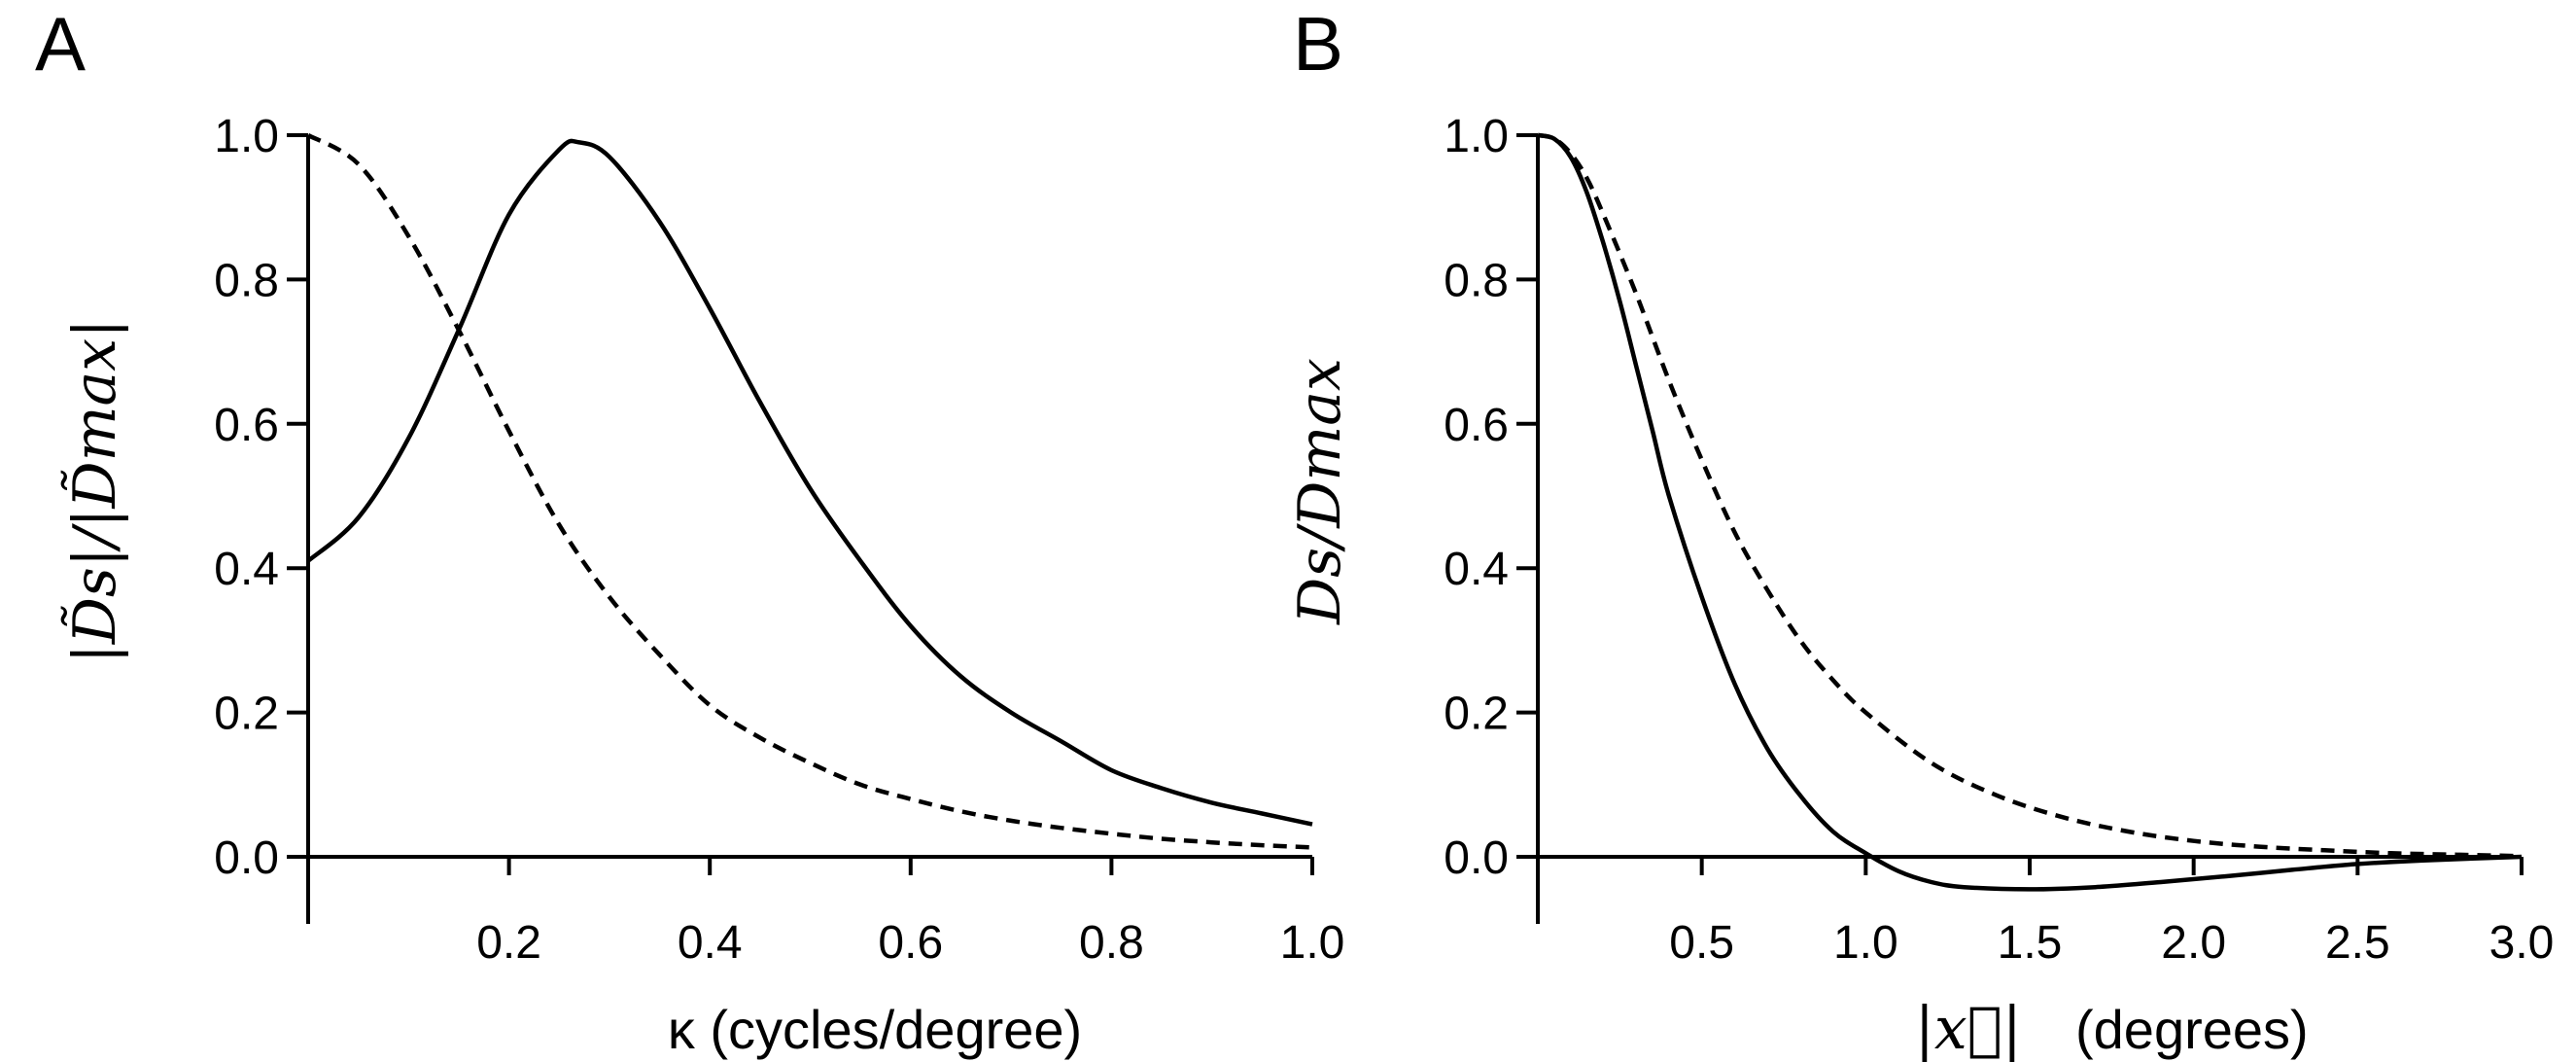 The image size is (2576, 1062). I want to click on panel-a-y-axis-label: |D̃s|/|D̃max|, so click(95, 492).